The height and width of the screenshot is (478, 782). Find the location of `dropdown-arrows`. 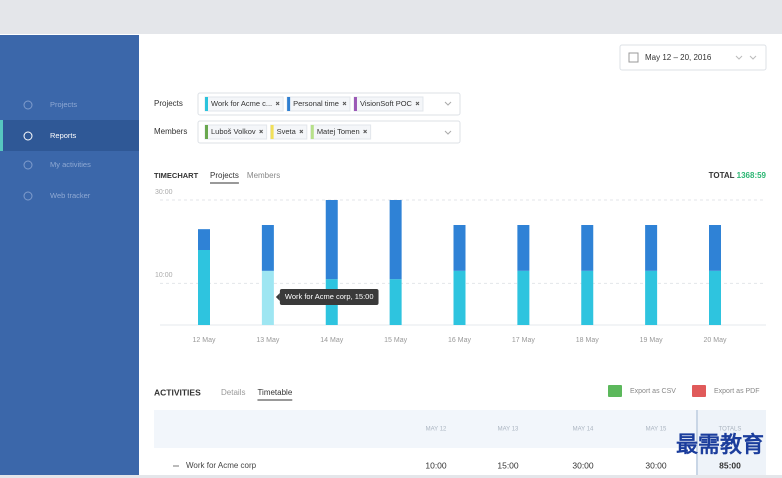

dropdown-arrows is located at coordinates (448, 118).